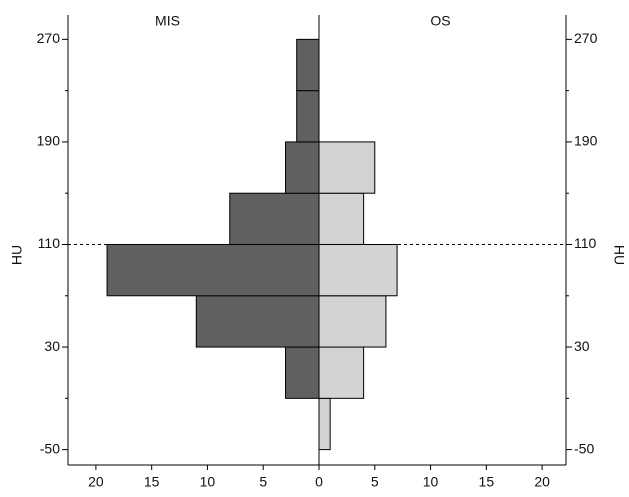 The height and width of the screenshot is (497, 629). Describe the element at coordinates (440, 21) in the screenshot. I see `legend-label: OS` at that location.